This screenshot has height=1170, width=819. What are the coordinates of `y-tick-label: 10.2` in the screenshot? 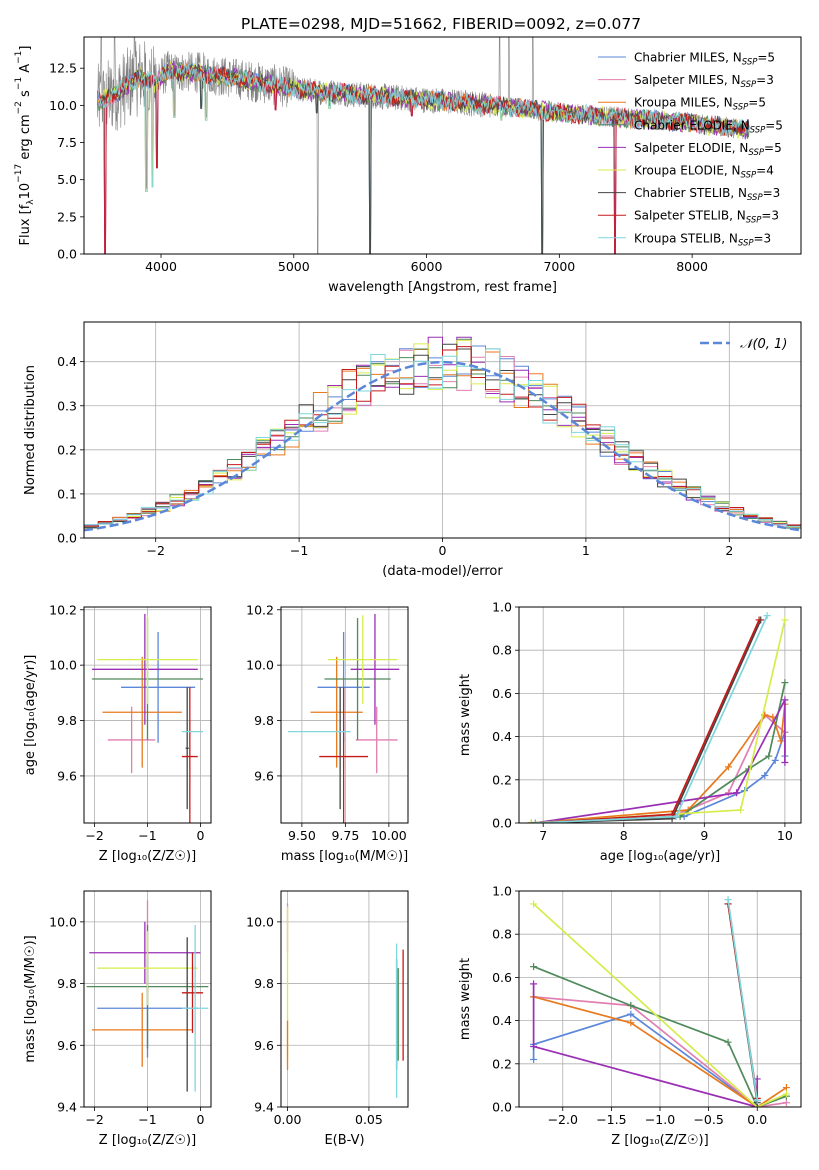 It's located at (63, 609).